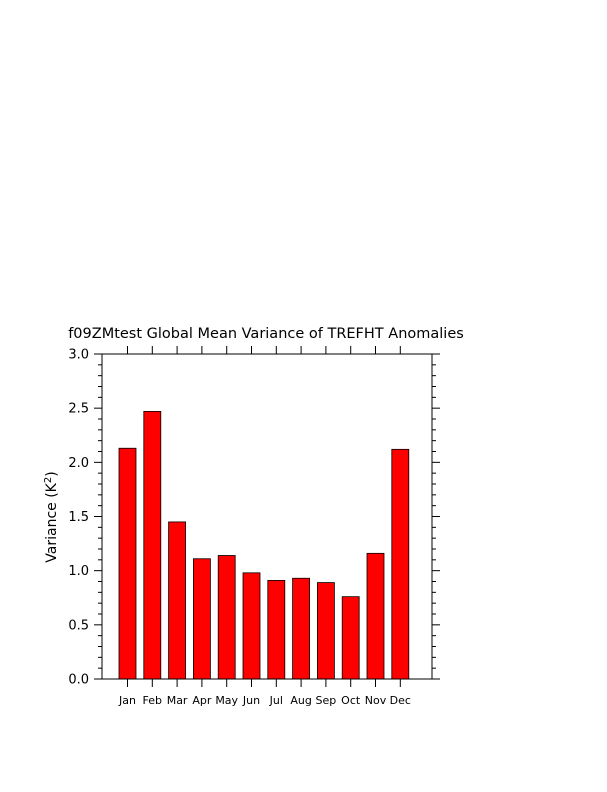 Image resolution: width=607 pixels, height=792 pixels. Describe the element at coordinates (251, 626) in the screenshot. I see `bar-jun` at that location.